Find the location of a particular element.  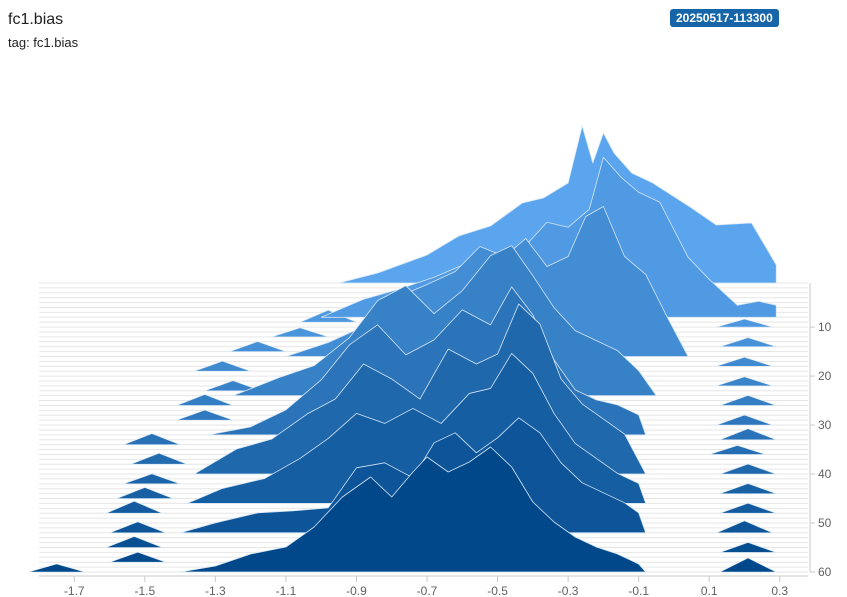

step-tick-label: 40 is located at coordinates (825, 474).